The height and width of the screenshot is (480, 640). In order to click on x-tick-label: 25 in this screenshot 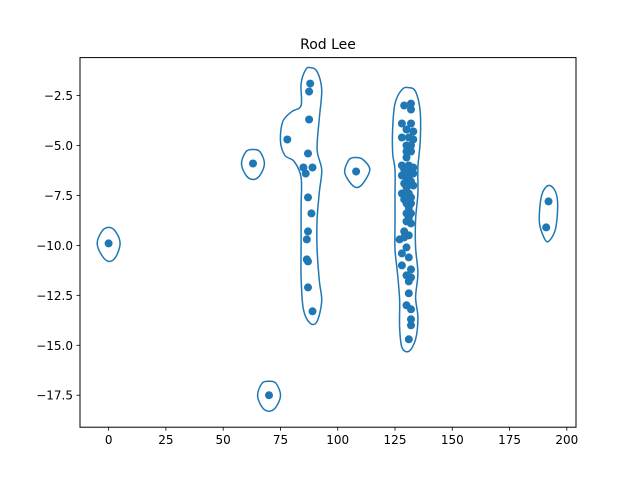, I will do `click(165, 440)`.